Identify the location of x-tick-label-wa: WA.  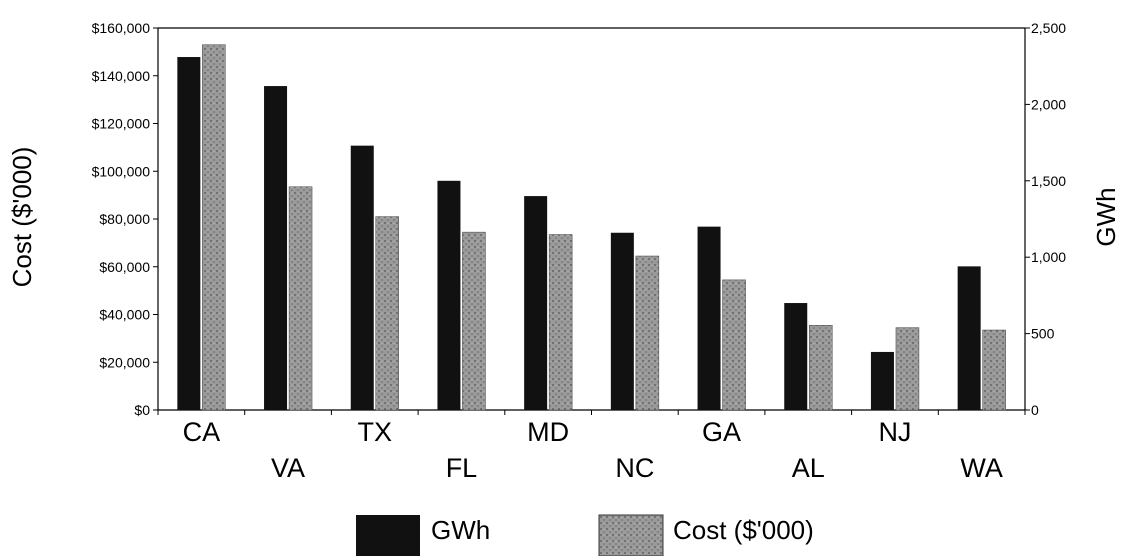
(981, 468).